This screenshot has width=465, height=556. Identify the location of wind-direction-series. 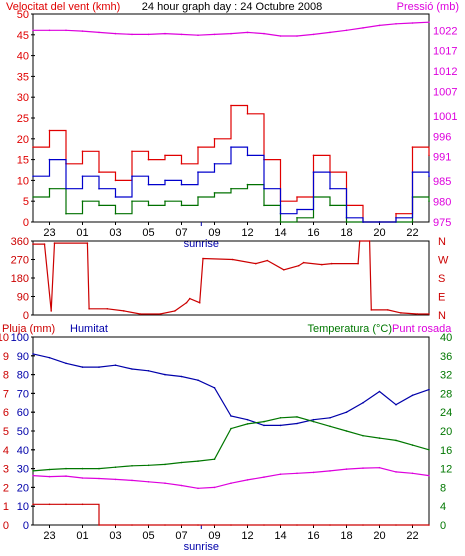
(231, 277).